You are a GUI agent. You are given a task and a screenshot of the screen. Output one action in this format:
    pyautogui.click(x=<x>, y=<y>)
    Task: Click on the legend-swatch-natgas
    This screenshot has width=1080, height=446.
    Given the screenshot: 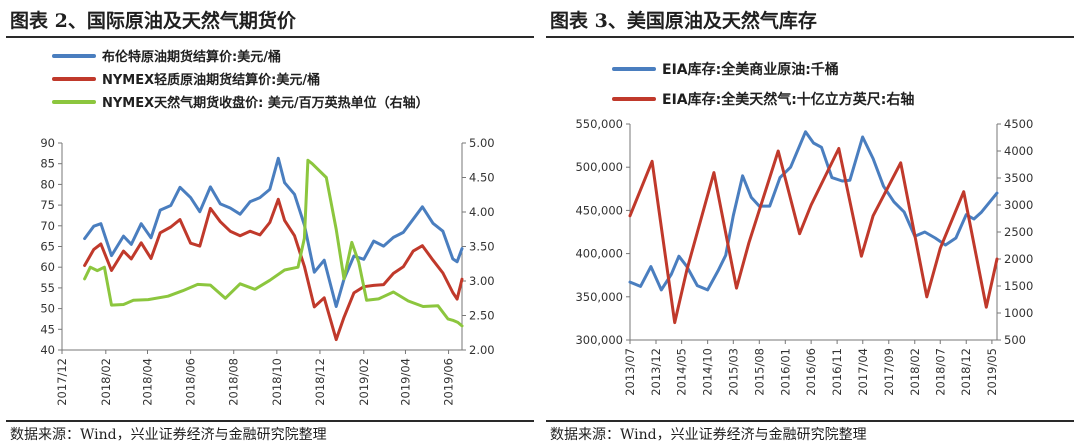 What is the action you would take?
    pyautogui.click(x=74, y=101)
    